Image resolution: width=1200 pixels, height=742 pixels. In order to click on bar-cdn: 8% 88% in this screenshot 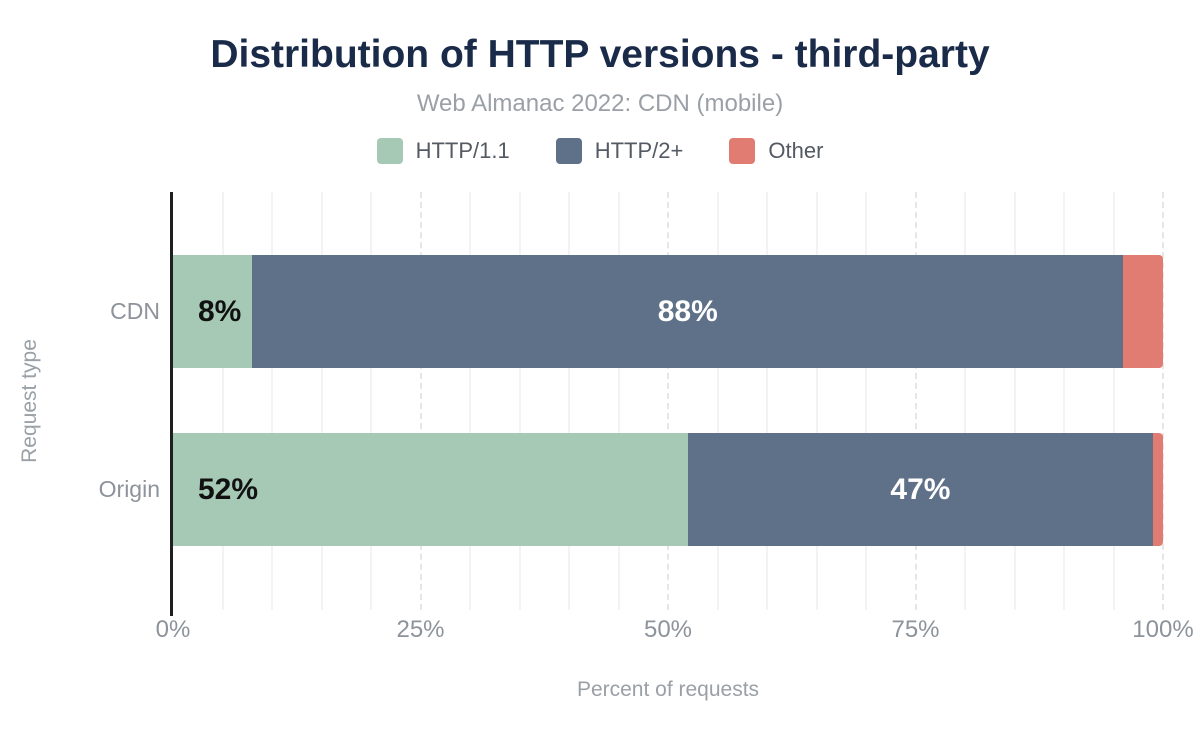, I will do `click(668, 311)`.